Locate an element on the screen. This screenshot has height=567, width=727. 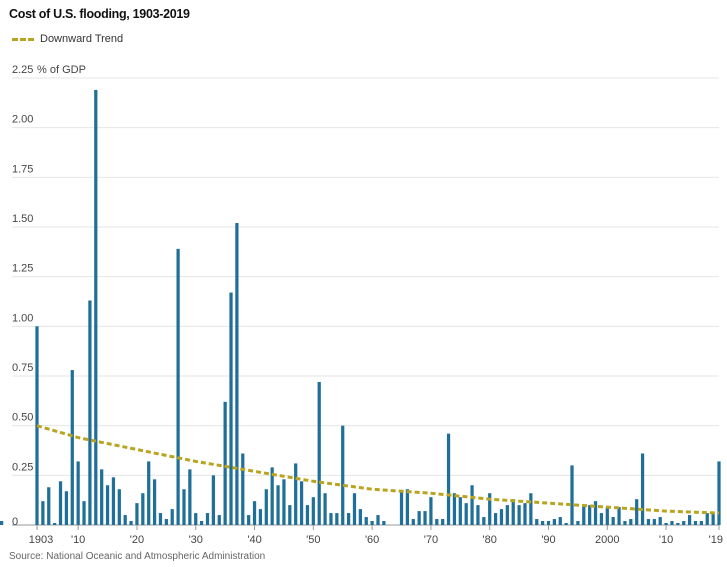
bar-1975 is located at coordinates (460, 511).